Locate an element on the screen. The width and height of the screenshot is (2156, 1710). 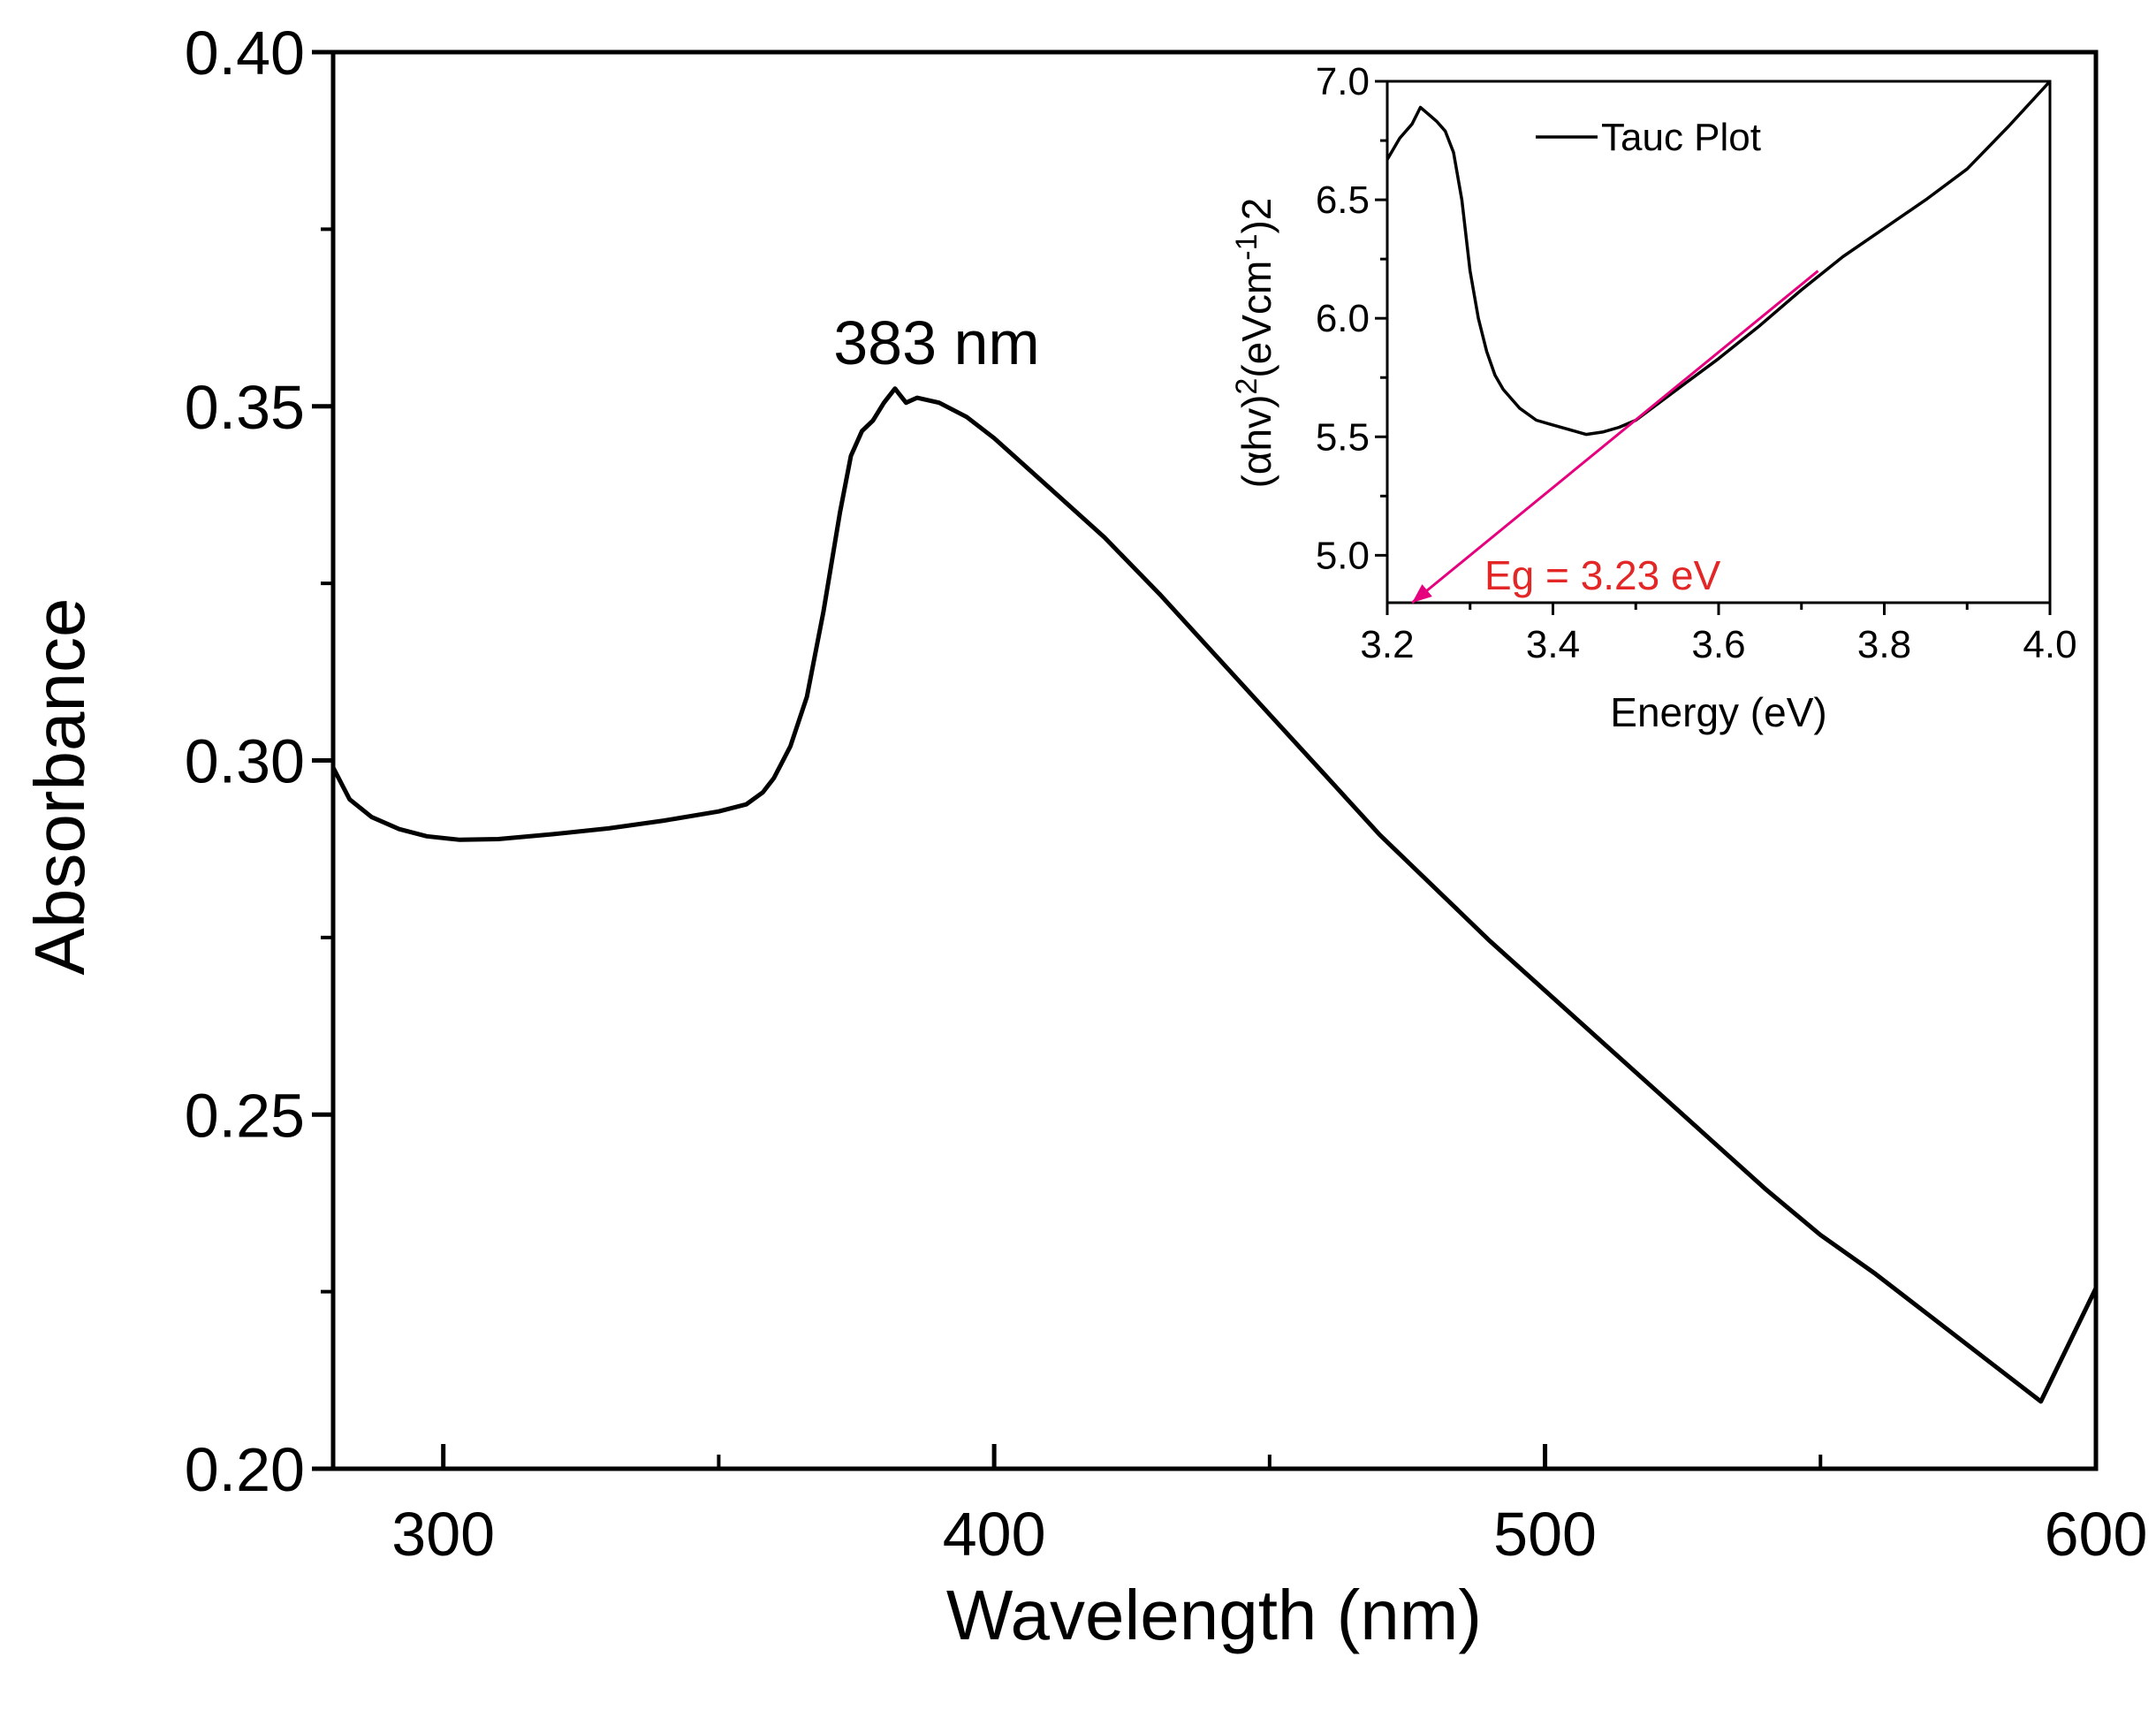
legend-label: Tauc Plot is located at coordinates (1681, 137).